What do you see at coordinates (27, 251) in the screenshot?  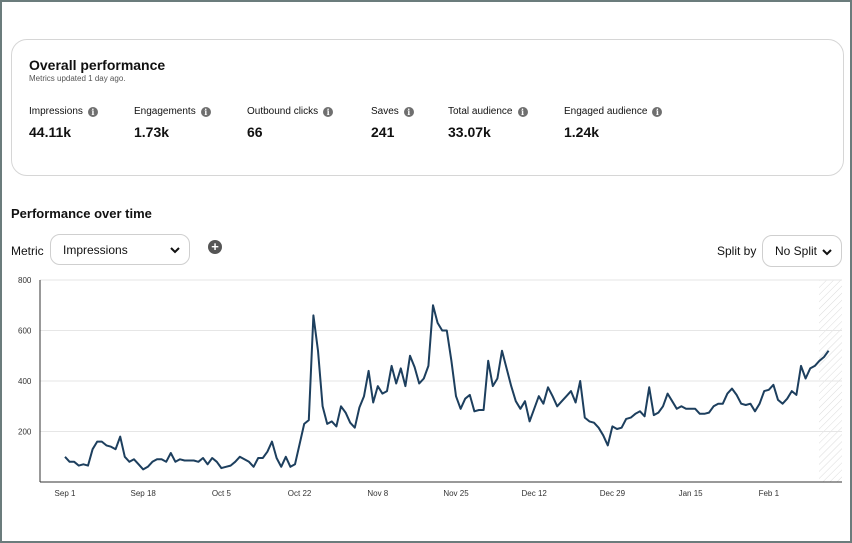 I see `metric-select-label: Metric` at bounding box center [27, 251].